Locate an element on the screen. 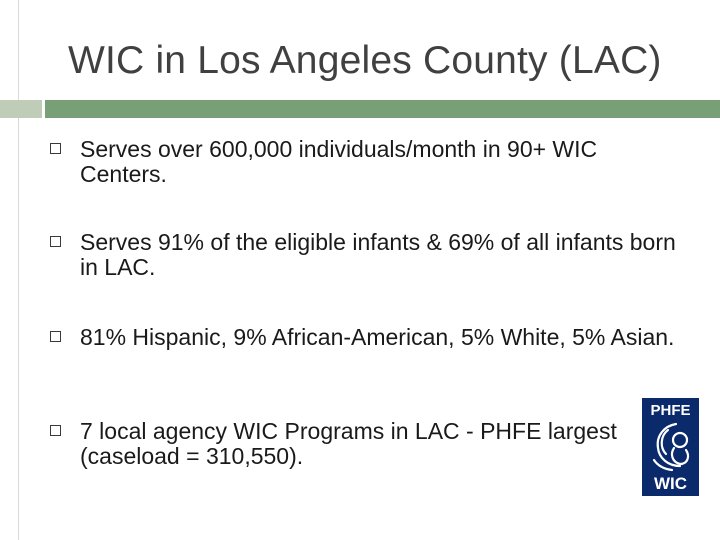  logo-top-text: PHFE is located at coordinates (670, 410).